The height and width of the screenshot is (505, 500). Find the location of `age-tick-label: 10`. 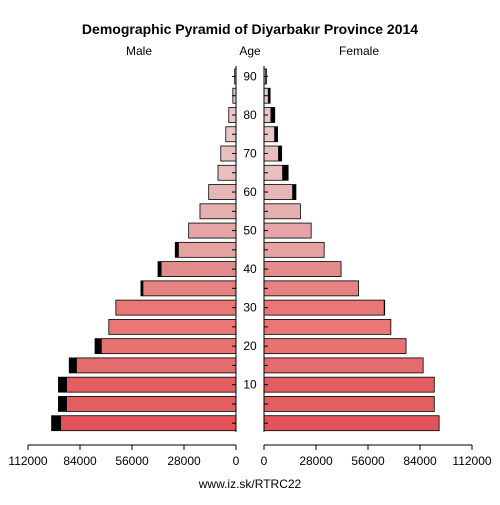

age-tick-label: 10 is located at coordinates (250, 385).